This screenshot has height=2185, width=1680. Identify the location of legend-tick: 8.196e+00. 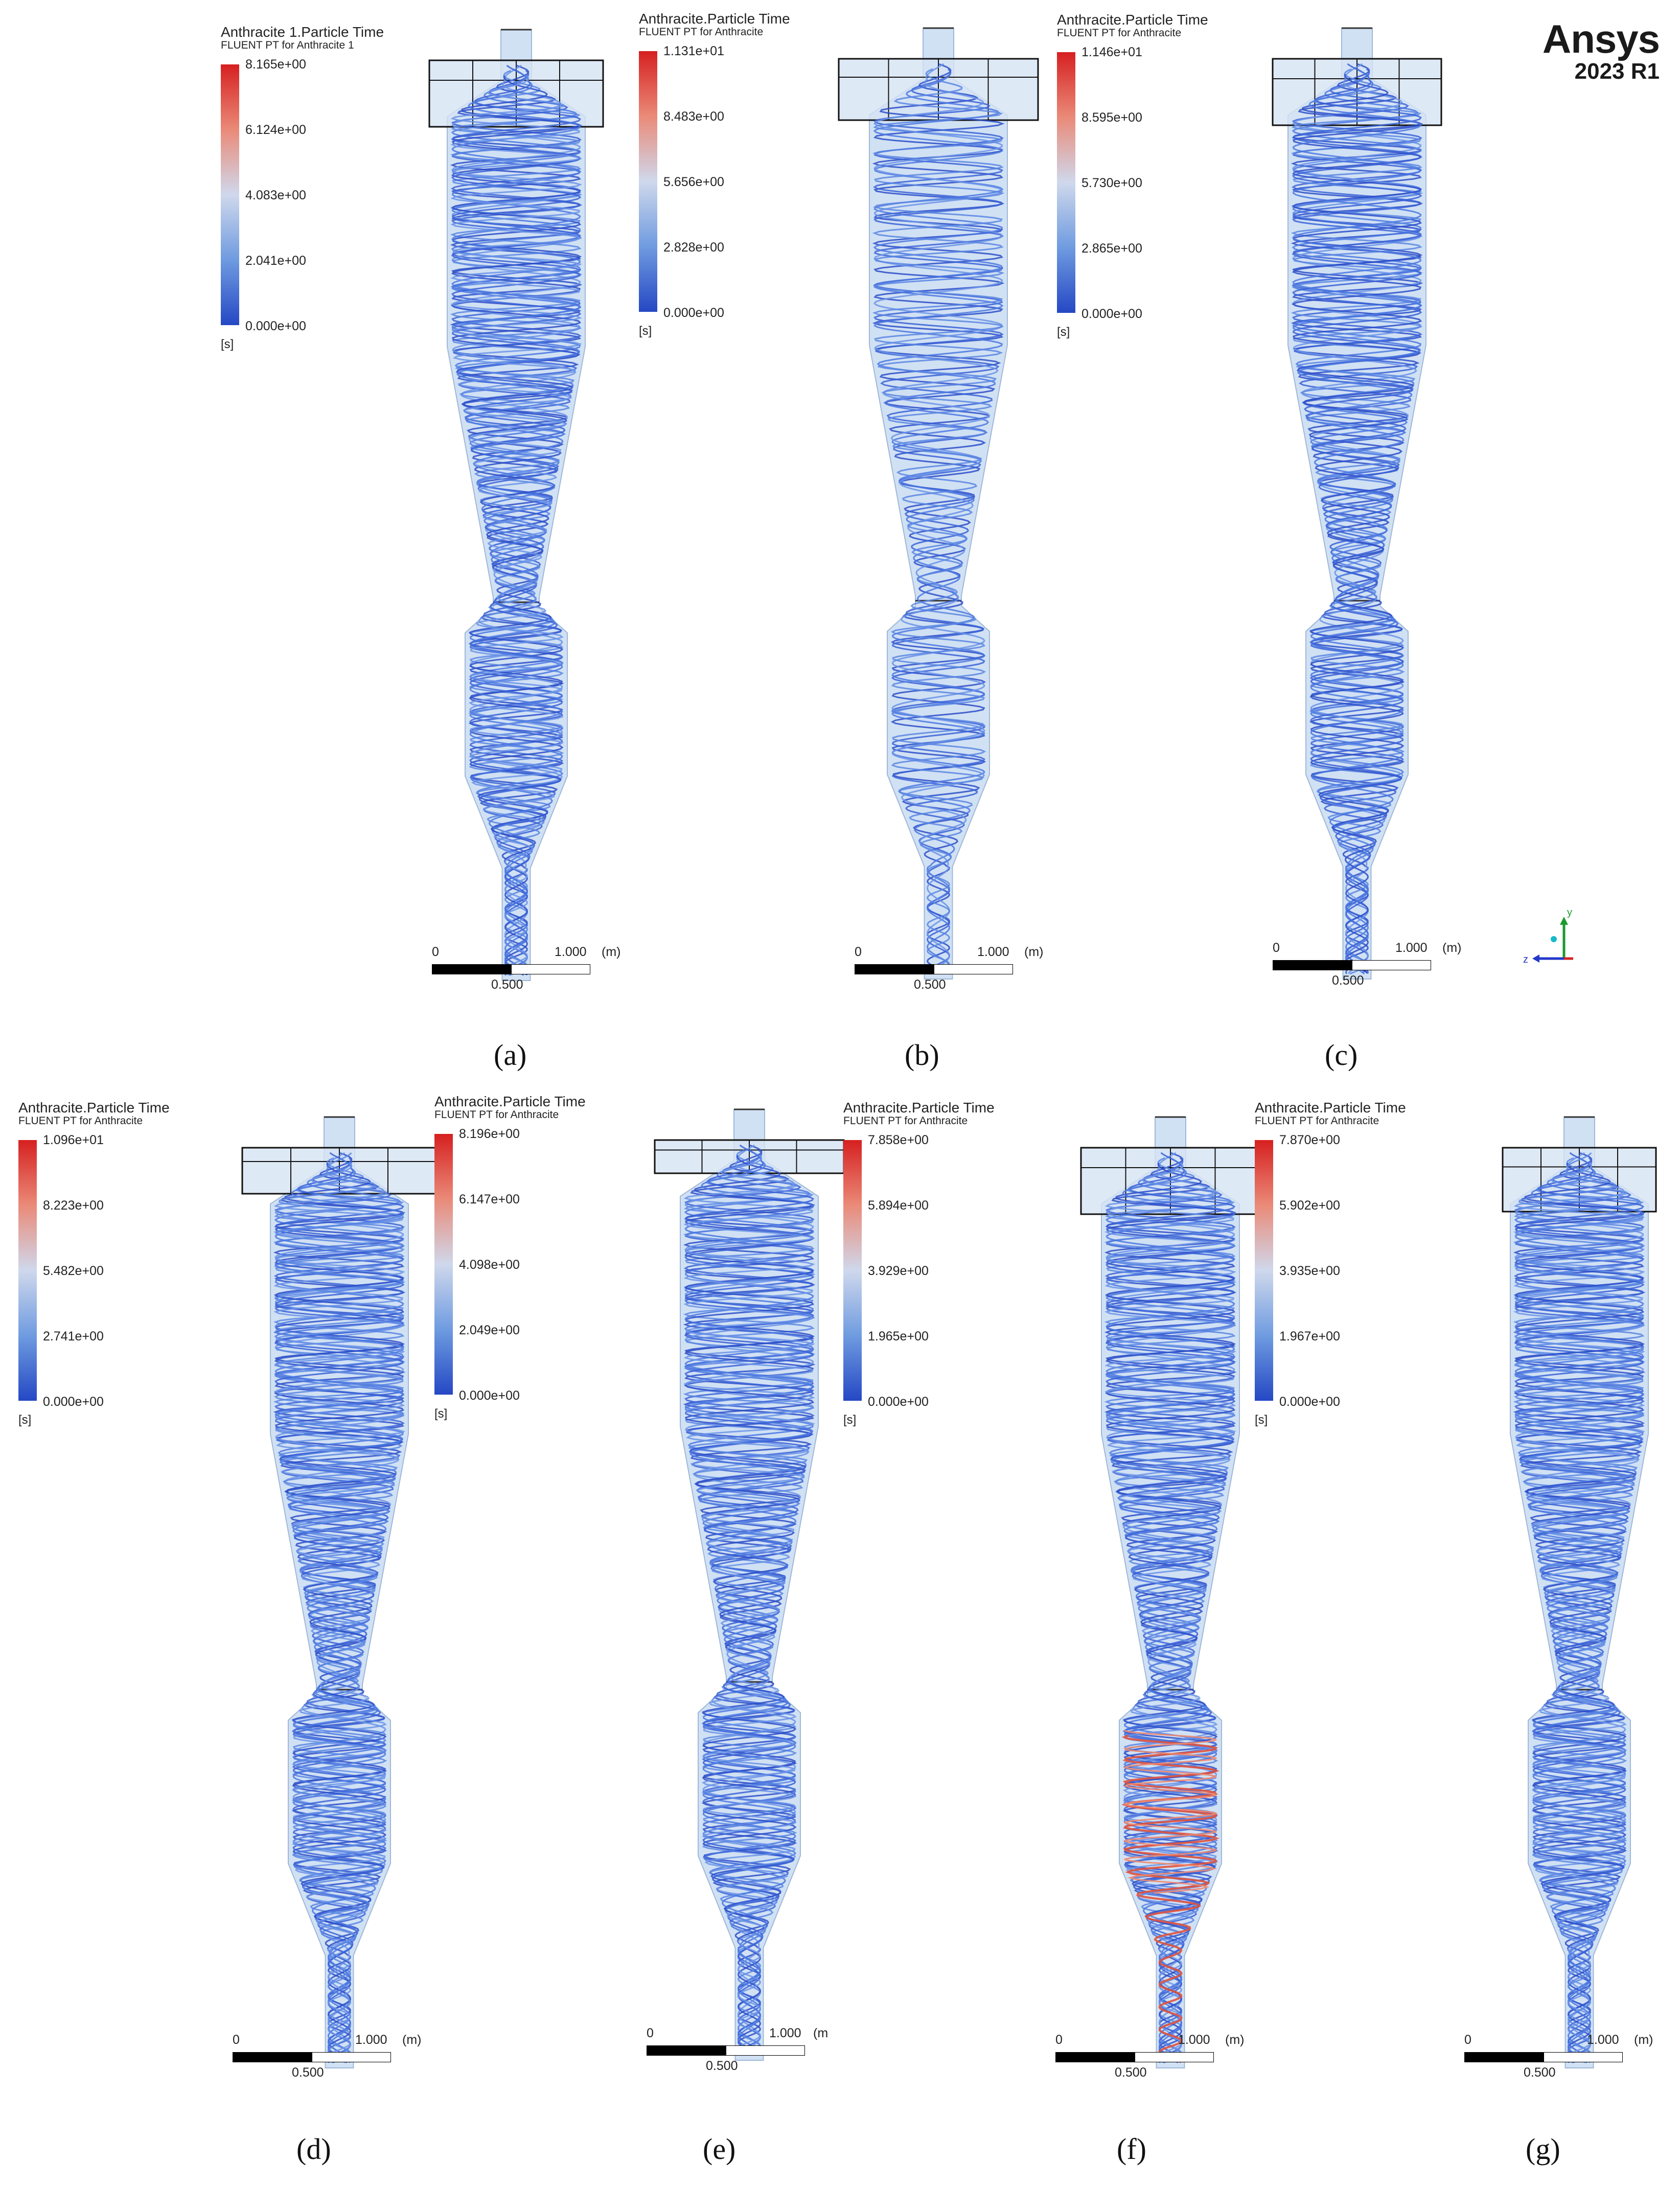
(489, 1134).